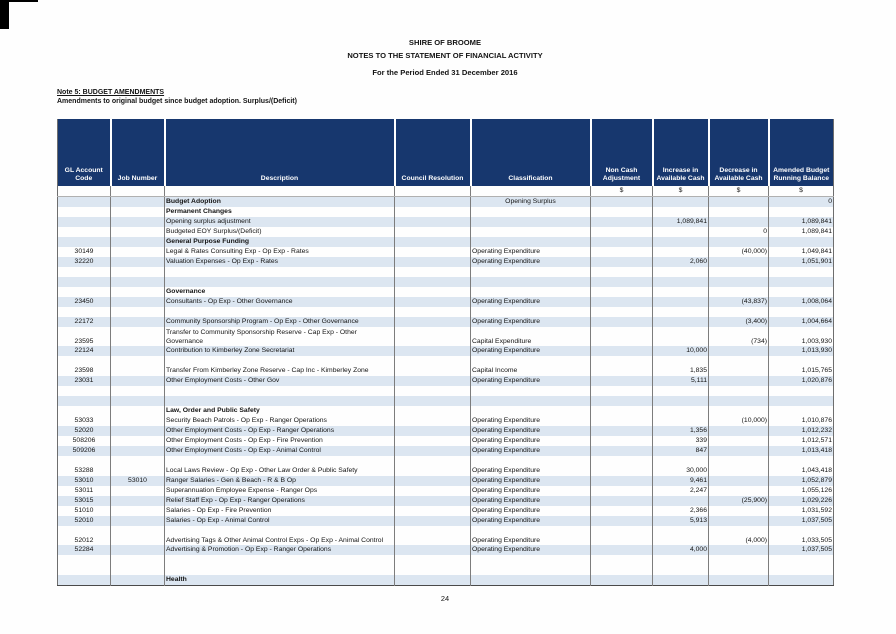 This screenshot has width=896, height=634. What do you see at coordinates (279, 521) in the screenshot?
I see `cell-description: Salaries - Op Exp - Animal Control` at bounding box center [279, 521].